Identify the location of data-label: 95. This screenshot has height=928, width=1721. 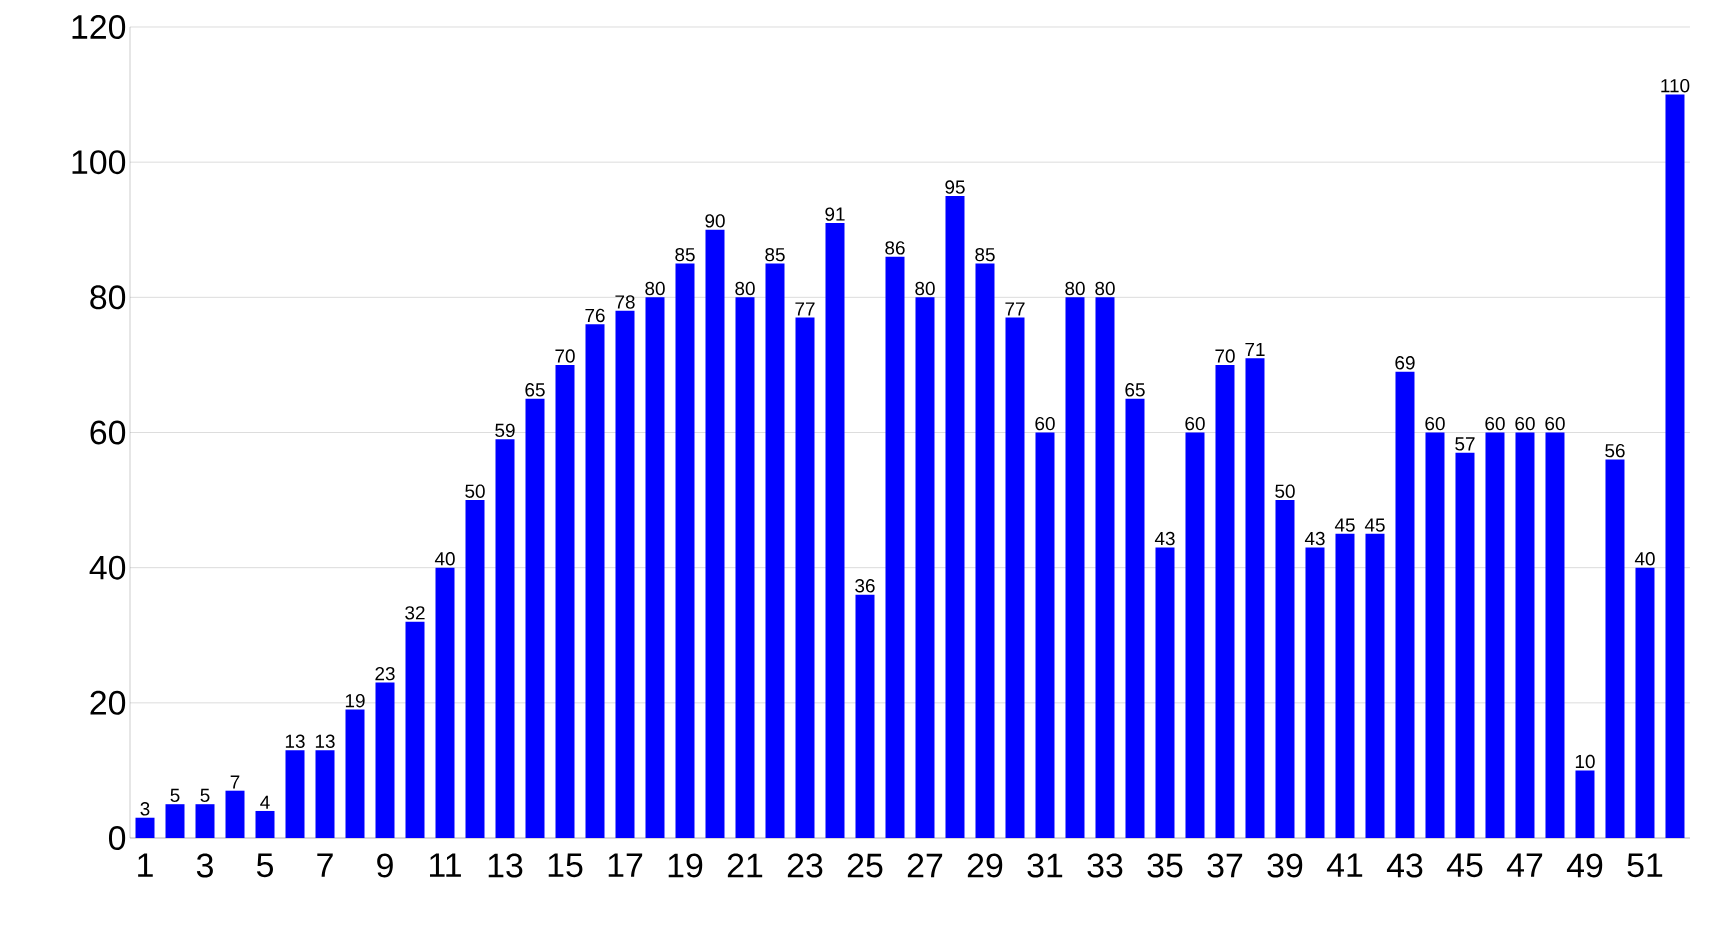
(955, 187).